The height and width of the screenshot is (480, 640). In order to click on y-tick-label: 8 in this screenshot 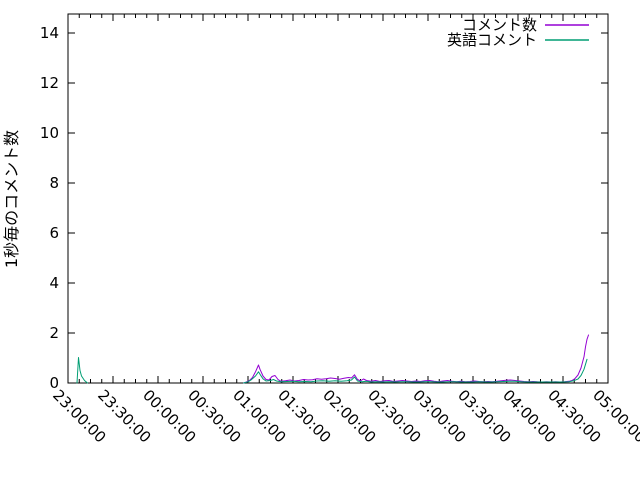, I will do `click(54, 183)`.